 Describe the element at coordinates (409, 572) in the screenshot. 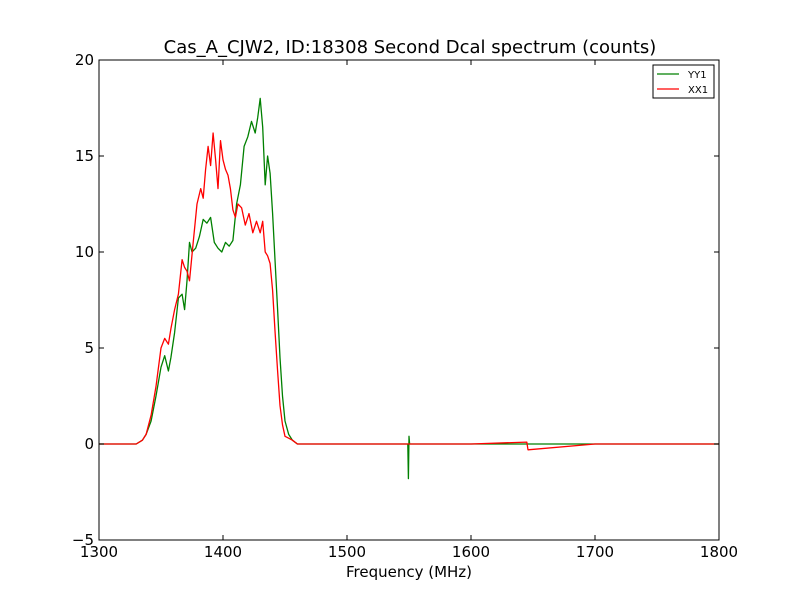

I see `x-axis-label: Frequency (MHz)` at that location.